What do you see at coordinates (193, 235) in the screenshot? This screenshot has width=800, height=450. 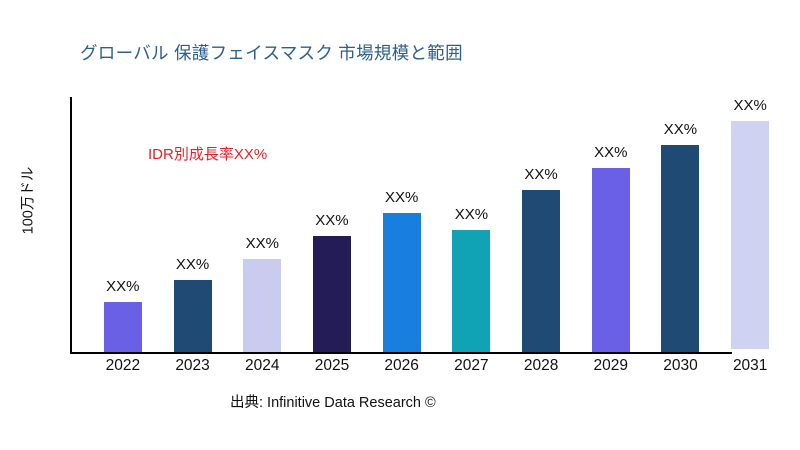 I see `bar-column-2023: XX% 2023` at bounding box center [193, 235].